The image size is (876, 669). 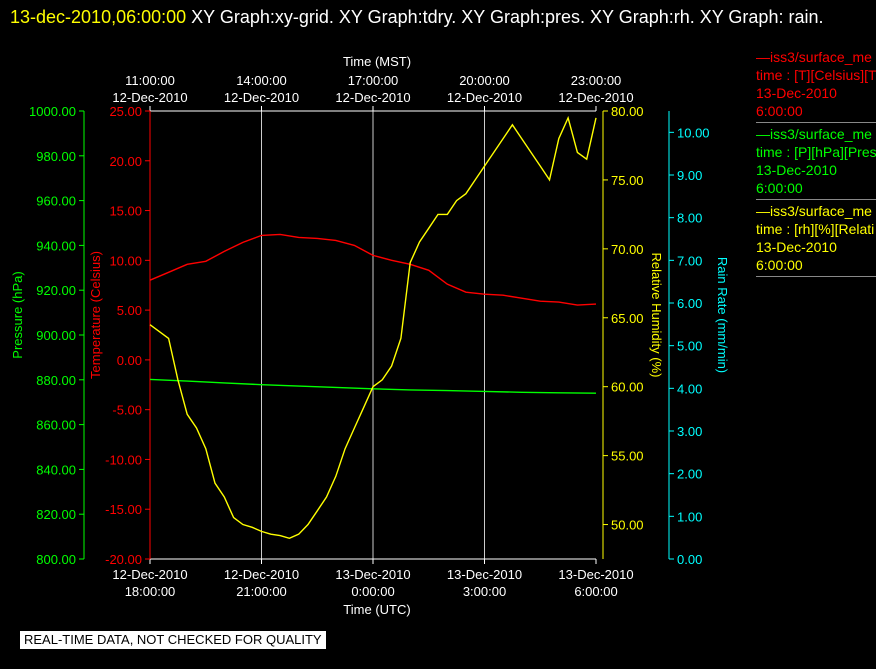 What do you see at coordinates (816, 152) in the screenshot?
I see `legend-label: time : [P][hPa][Pres` at bounding box center [816, 152].